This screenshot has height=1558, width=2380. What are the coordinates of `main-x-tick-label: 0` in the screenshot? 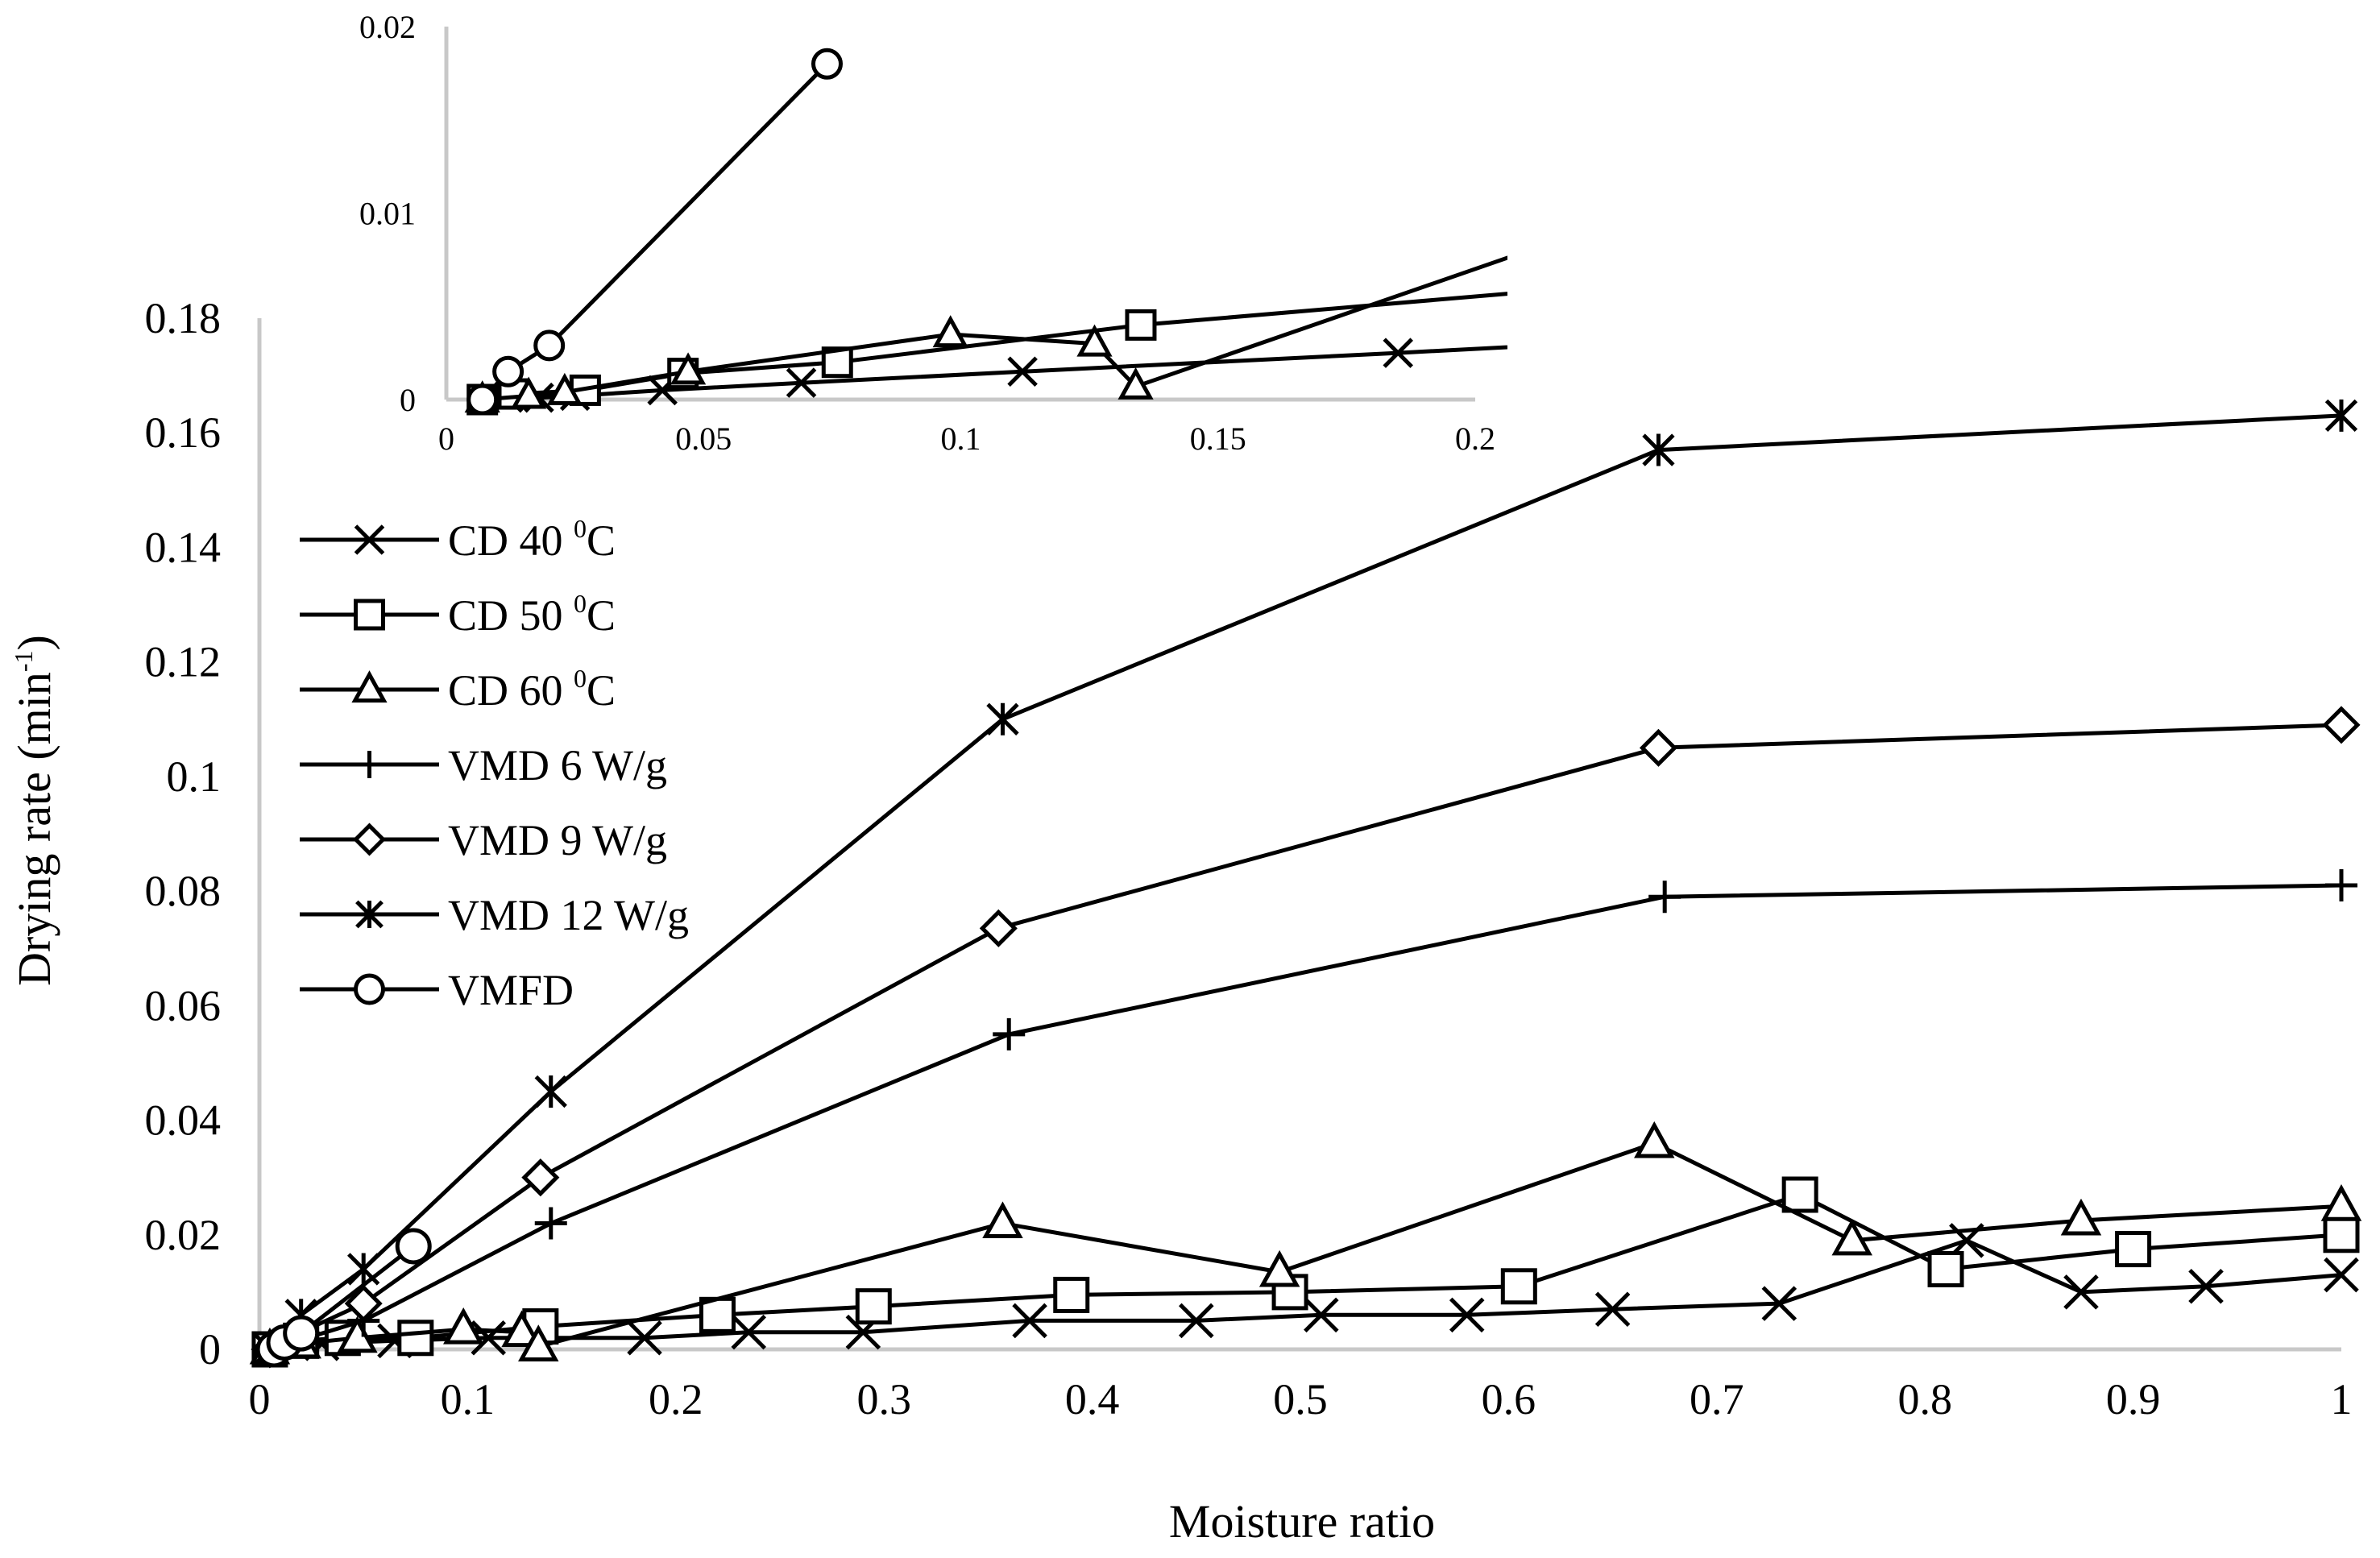 It's located at (260, 1399).